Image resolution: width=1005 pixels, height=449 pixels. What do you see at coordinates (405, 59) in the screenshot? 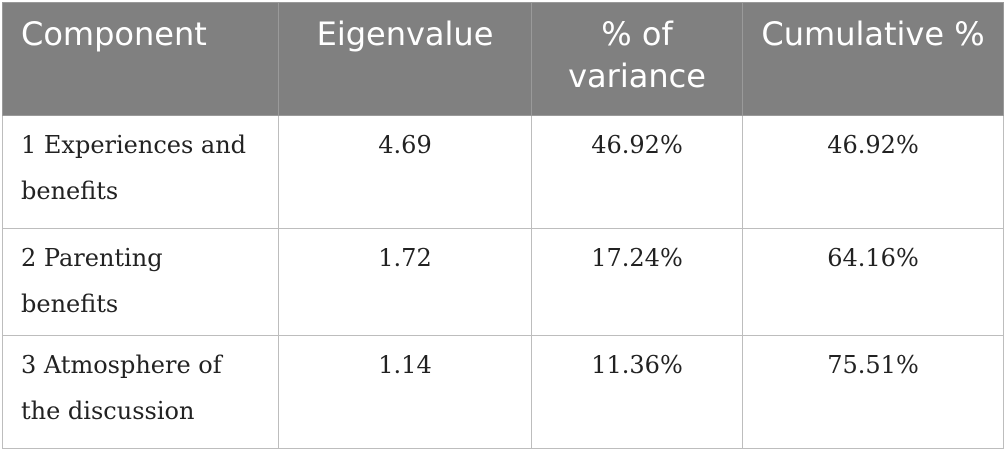
I see `header-eigenvalue: Eigenvalue` at bounding box center [405, 59].